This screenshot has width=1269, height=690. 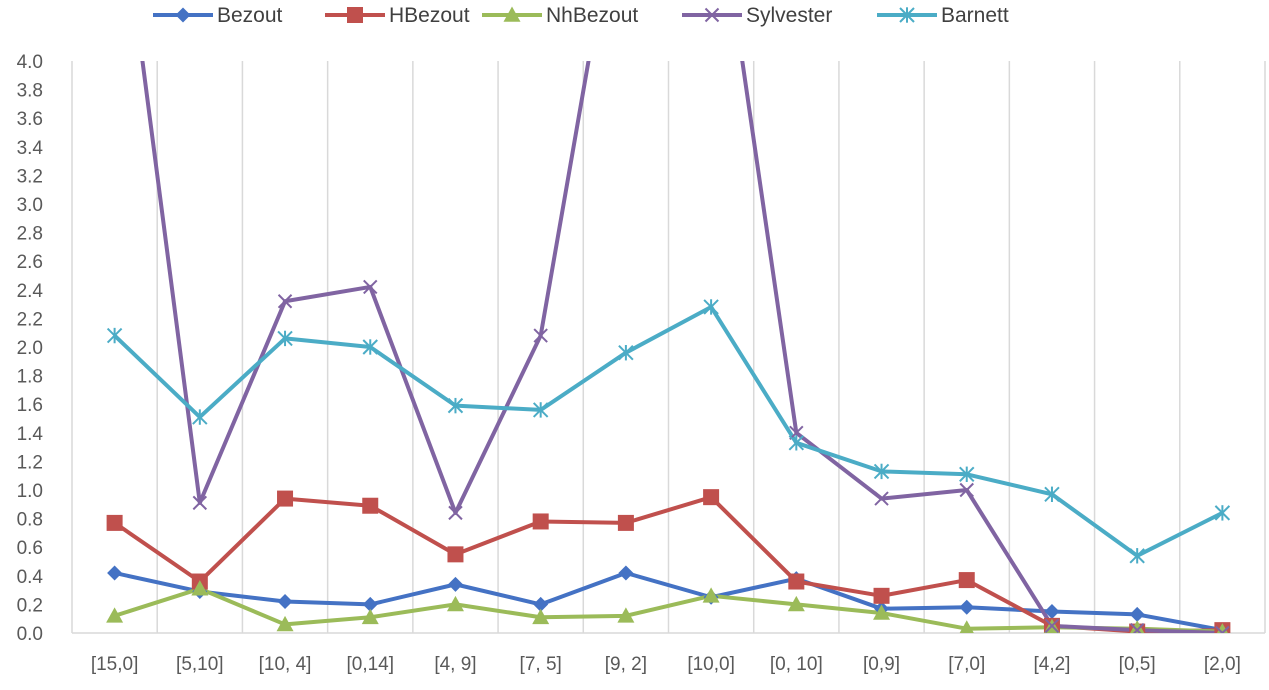 I want to click on legend-label: HBezout, so click(x=429, y=15).